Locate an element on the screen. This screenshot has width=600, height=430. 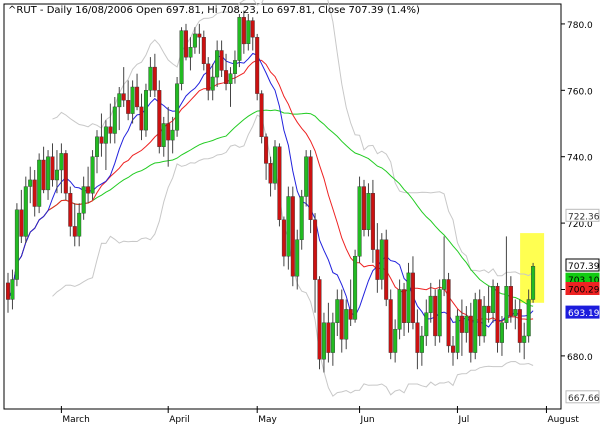
x-tick-label: Jul is located at coordinates (463, 420).